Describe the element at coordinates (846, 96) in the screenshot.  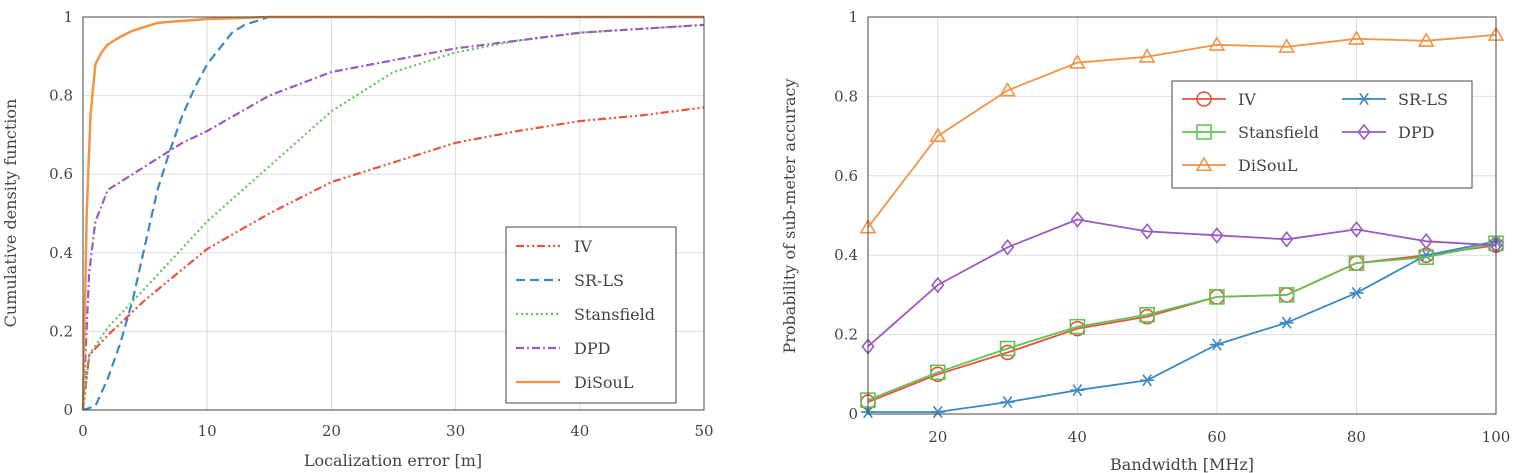
I see `right-ytick-label: 0.8` at that location.